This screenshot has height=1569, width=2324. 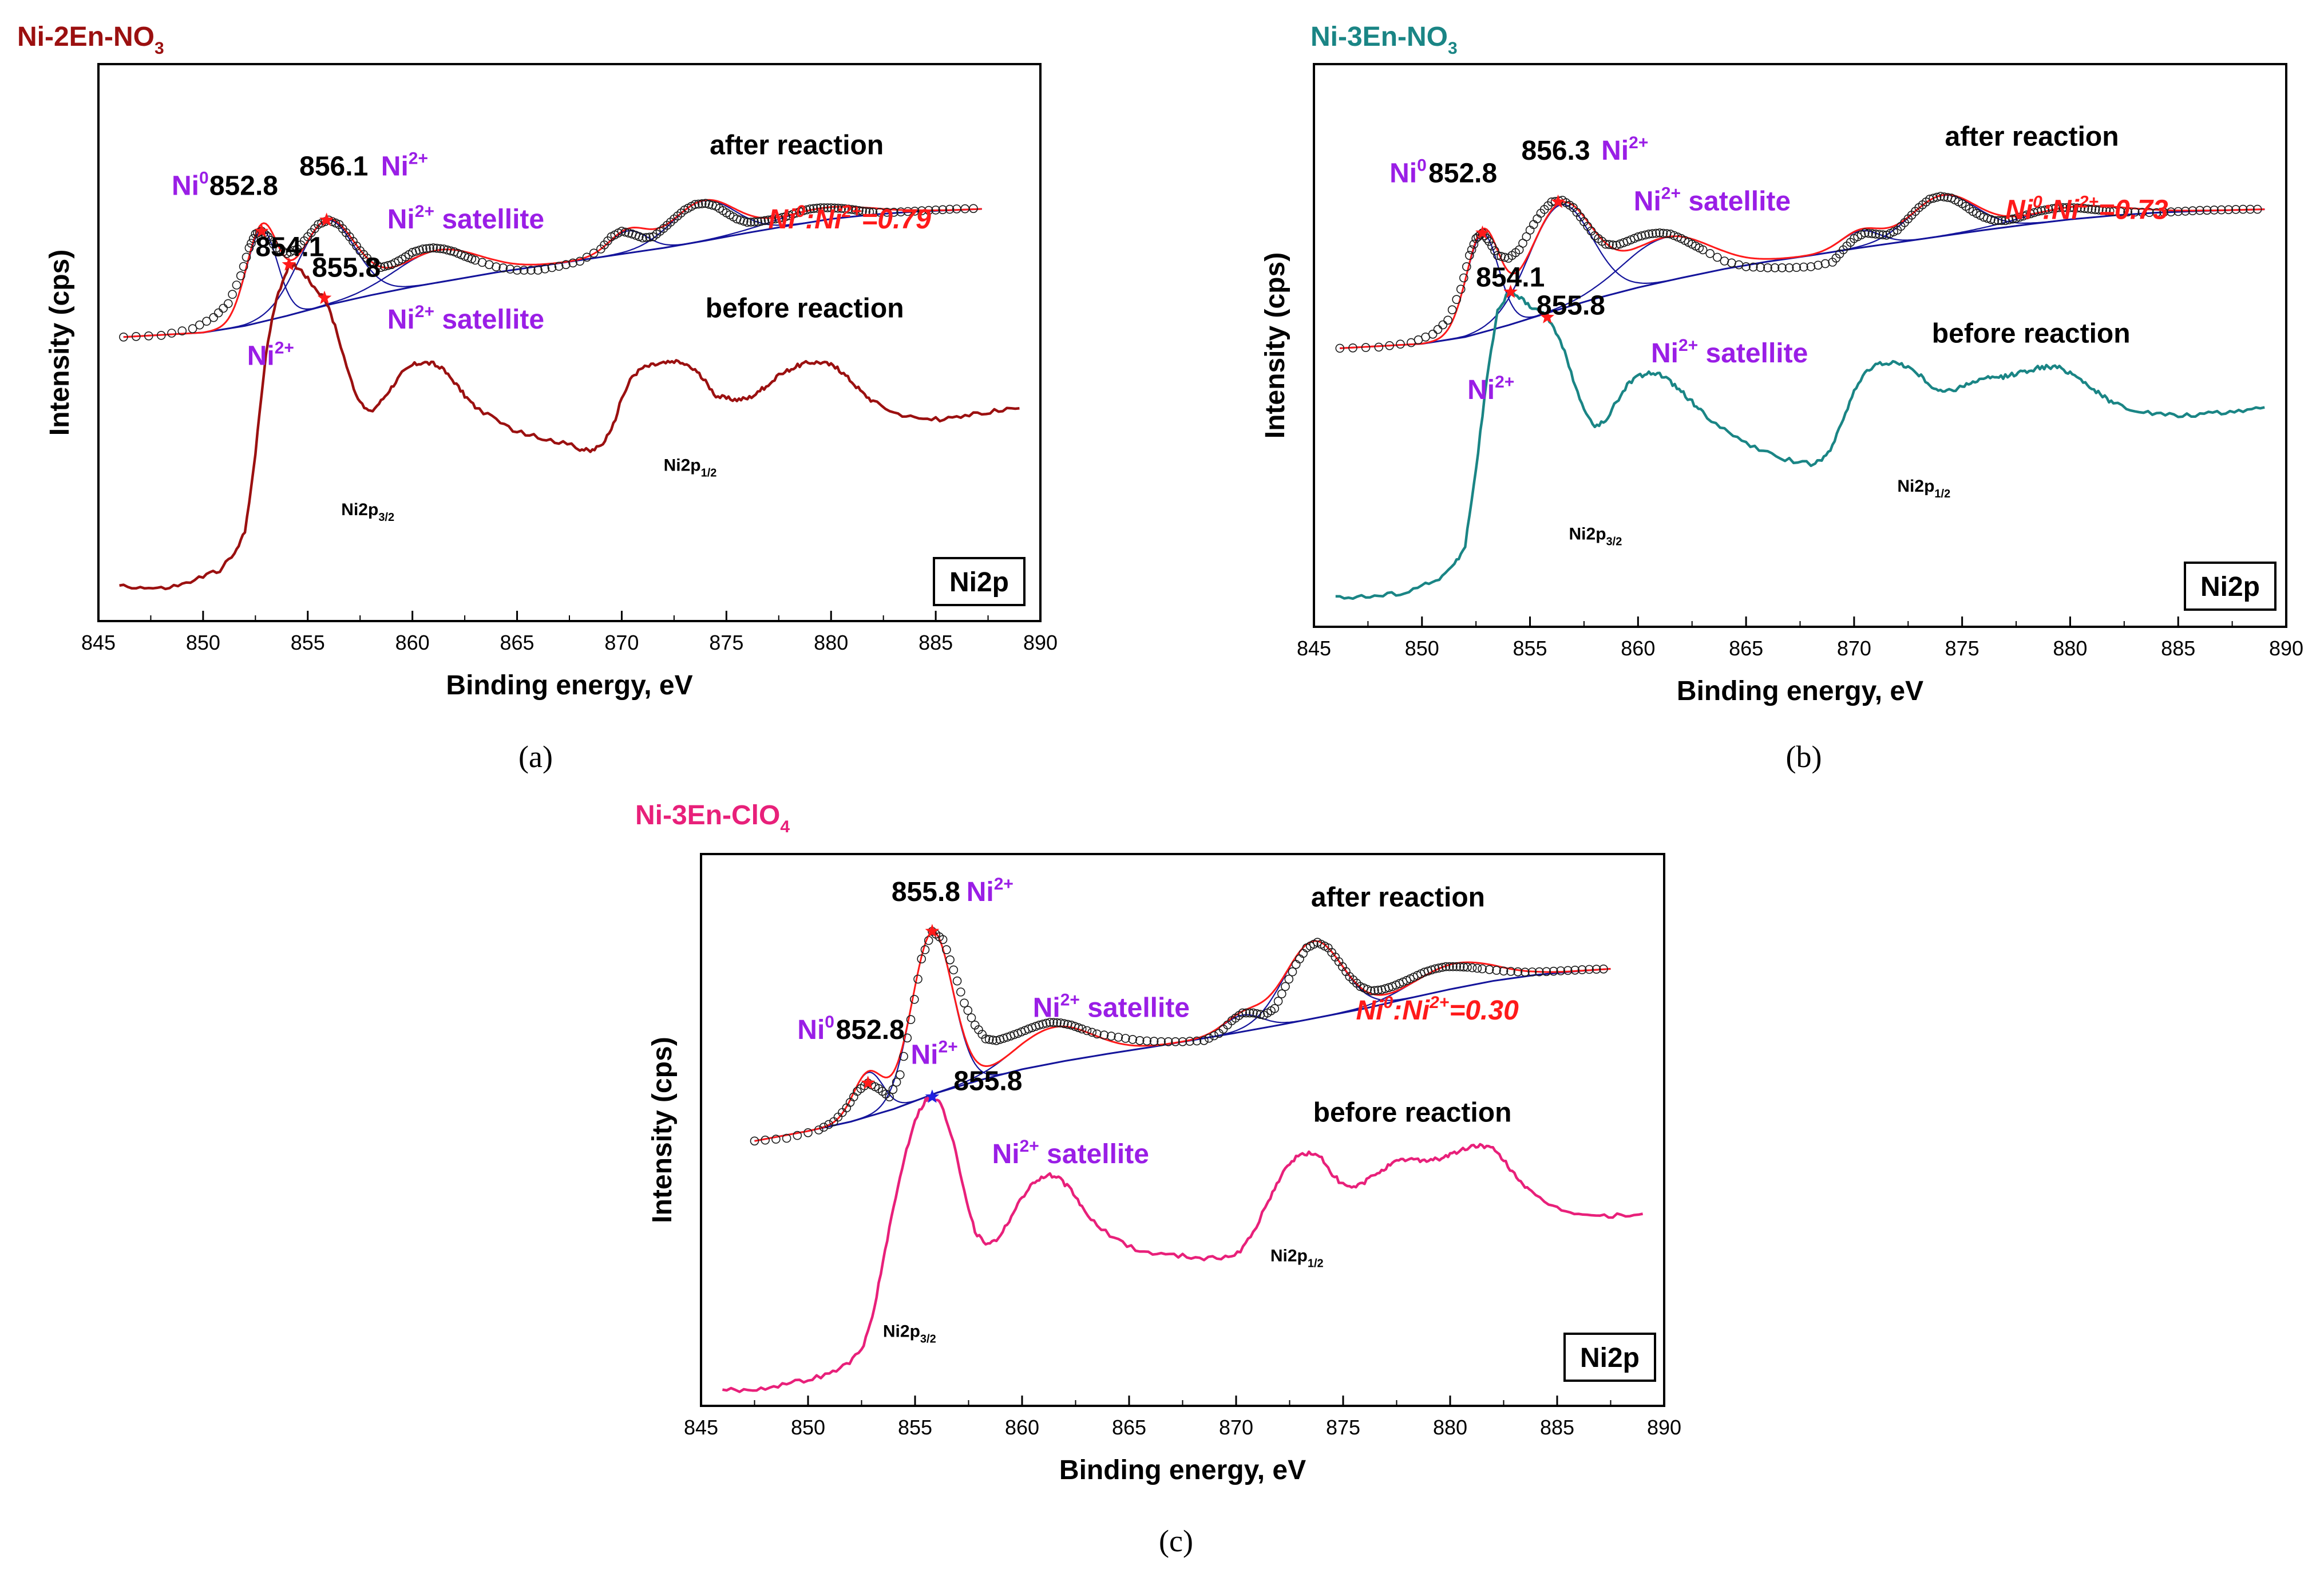 What do you see at coordinates (1625, 149) in the screenshot?
I see `species-label: Ni2+` at bounding box center [1625, 149].